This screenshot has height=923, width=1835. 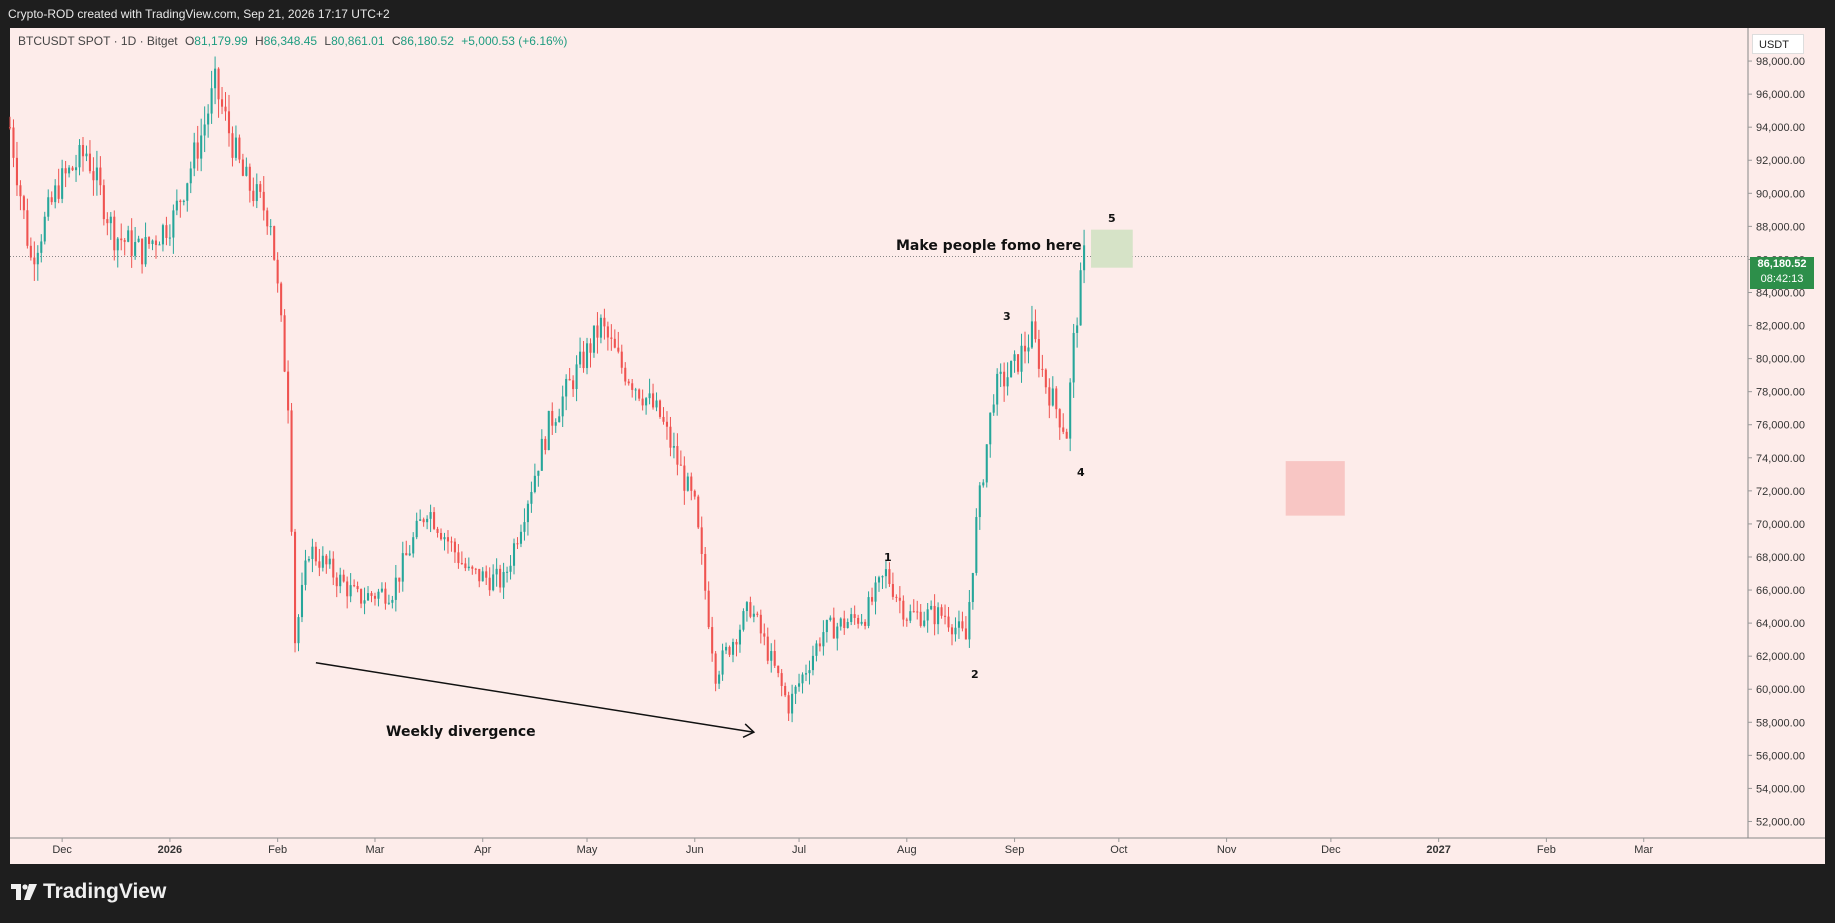 I want to click on wave-label-2: 2, so click(x=975, y=674).